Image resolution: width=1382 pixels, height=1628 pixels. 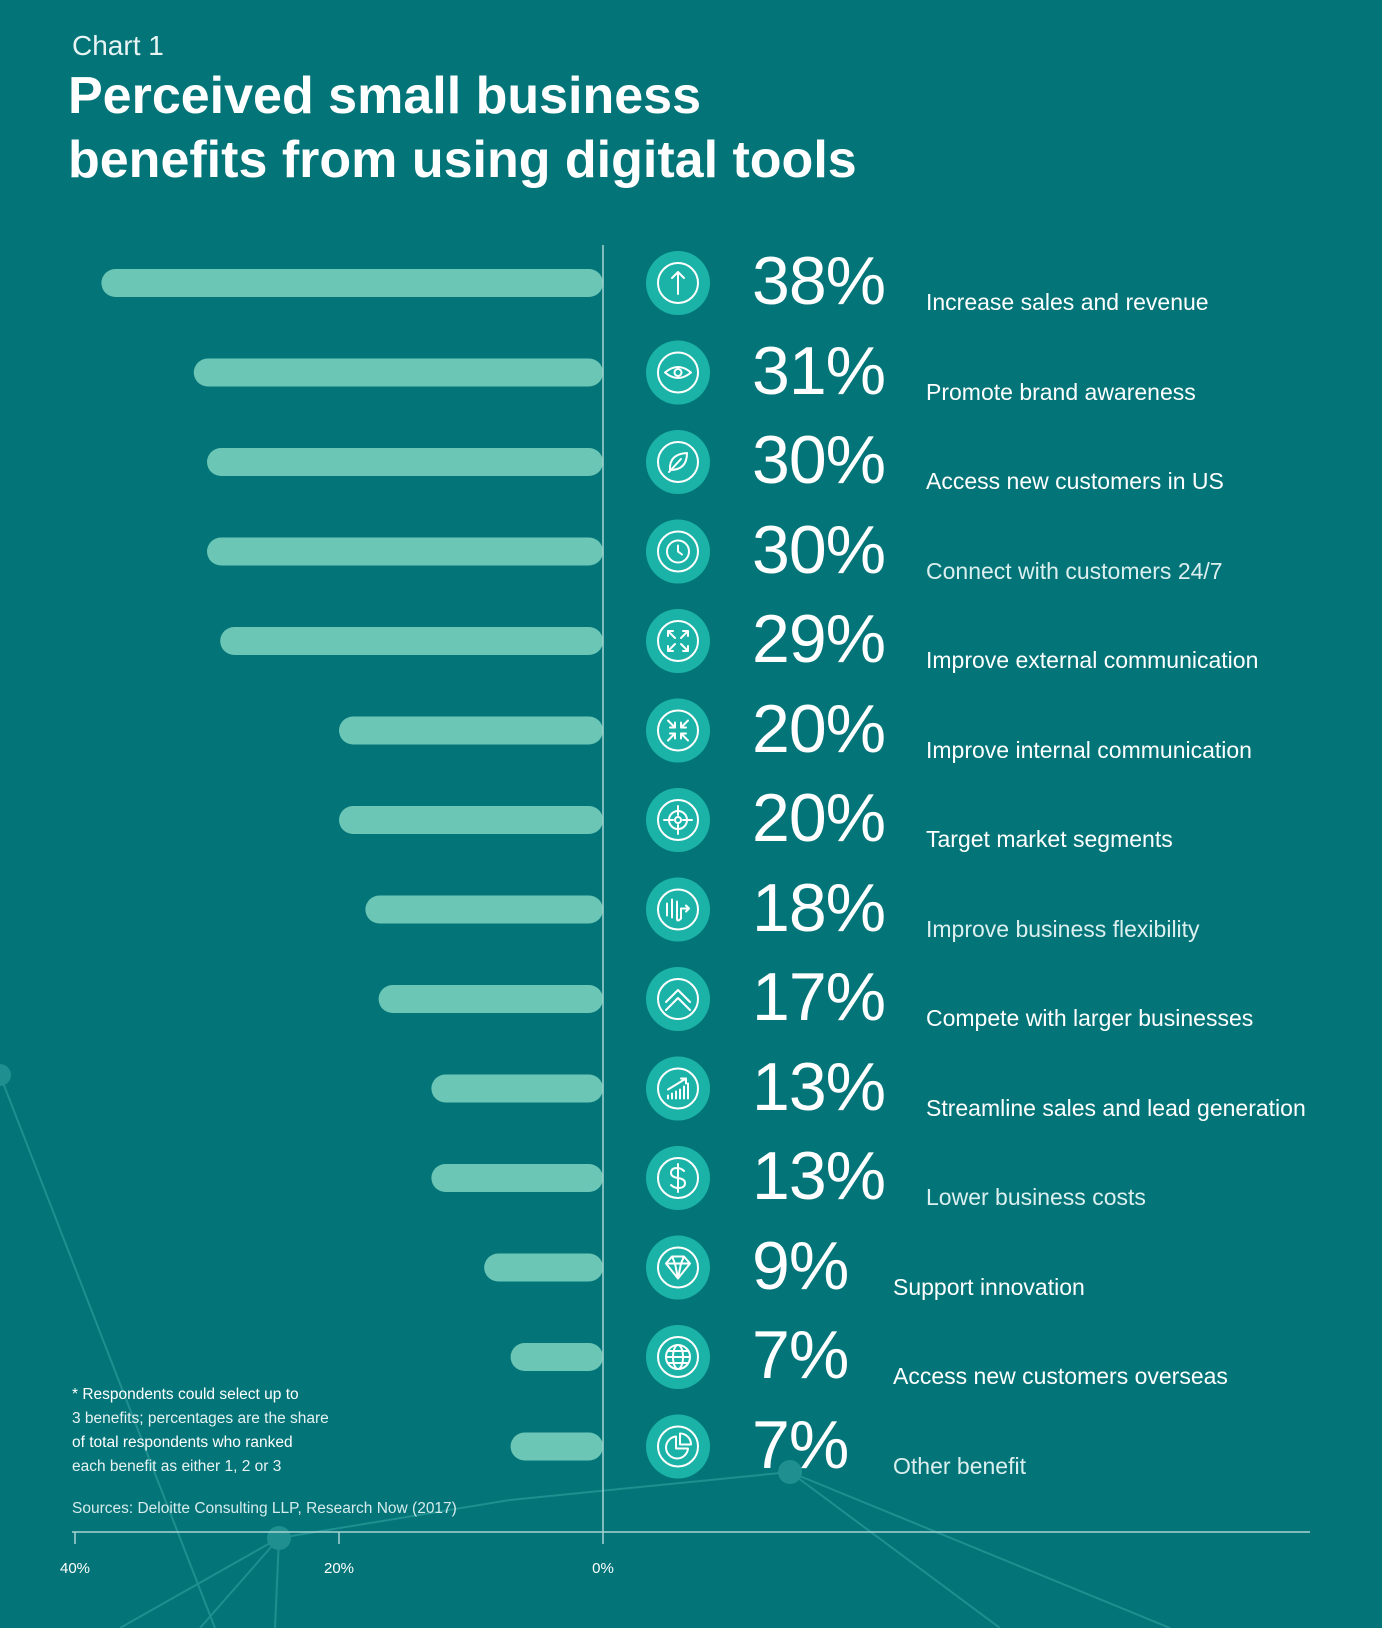 I want to click on x-tick-label: 20%, so click(x=339, y=1568).